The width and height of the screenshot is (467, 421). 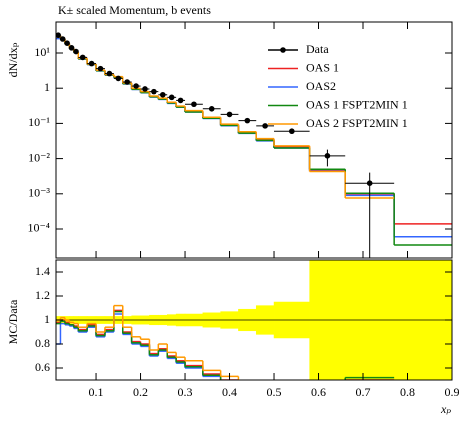 I want to click on x-tick-label: 0.7, so click(x=363, y=392).